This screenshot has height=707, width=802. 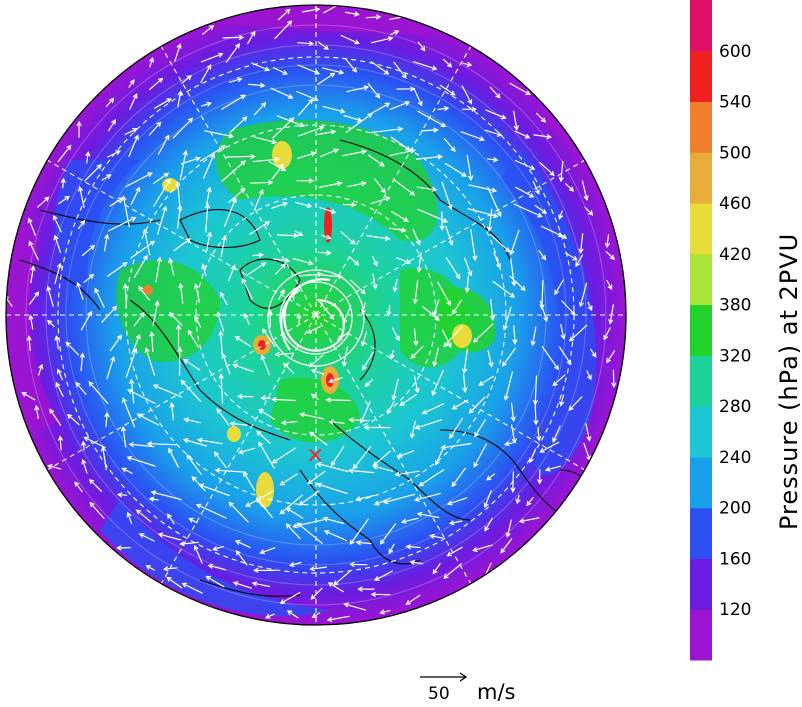 What do you see at coordinates (735, 331) in the screenshot?
I see `colorbar-labels: 120 160 200 240 280 320 380 420 460 500 540 600` at bounding box center [735, 331].